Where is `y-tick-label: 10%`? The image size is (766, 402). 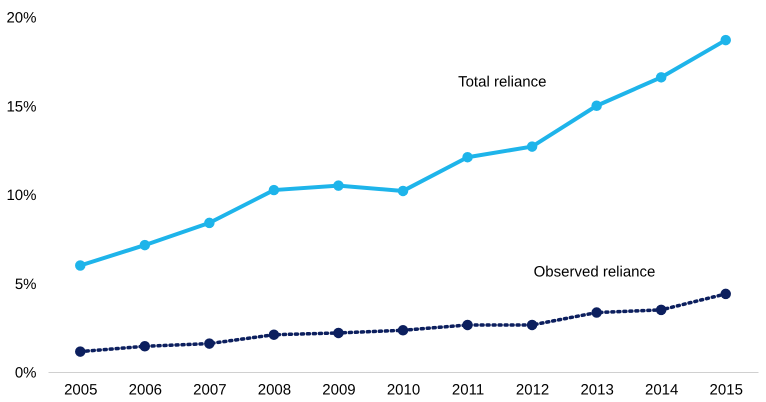
y-tick-label: 10% is located at coordinates (21, 195).